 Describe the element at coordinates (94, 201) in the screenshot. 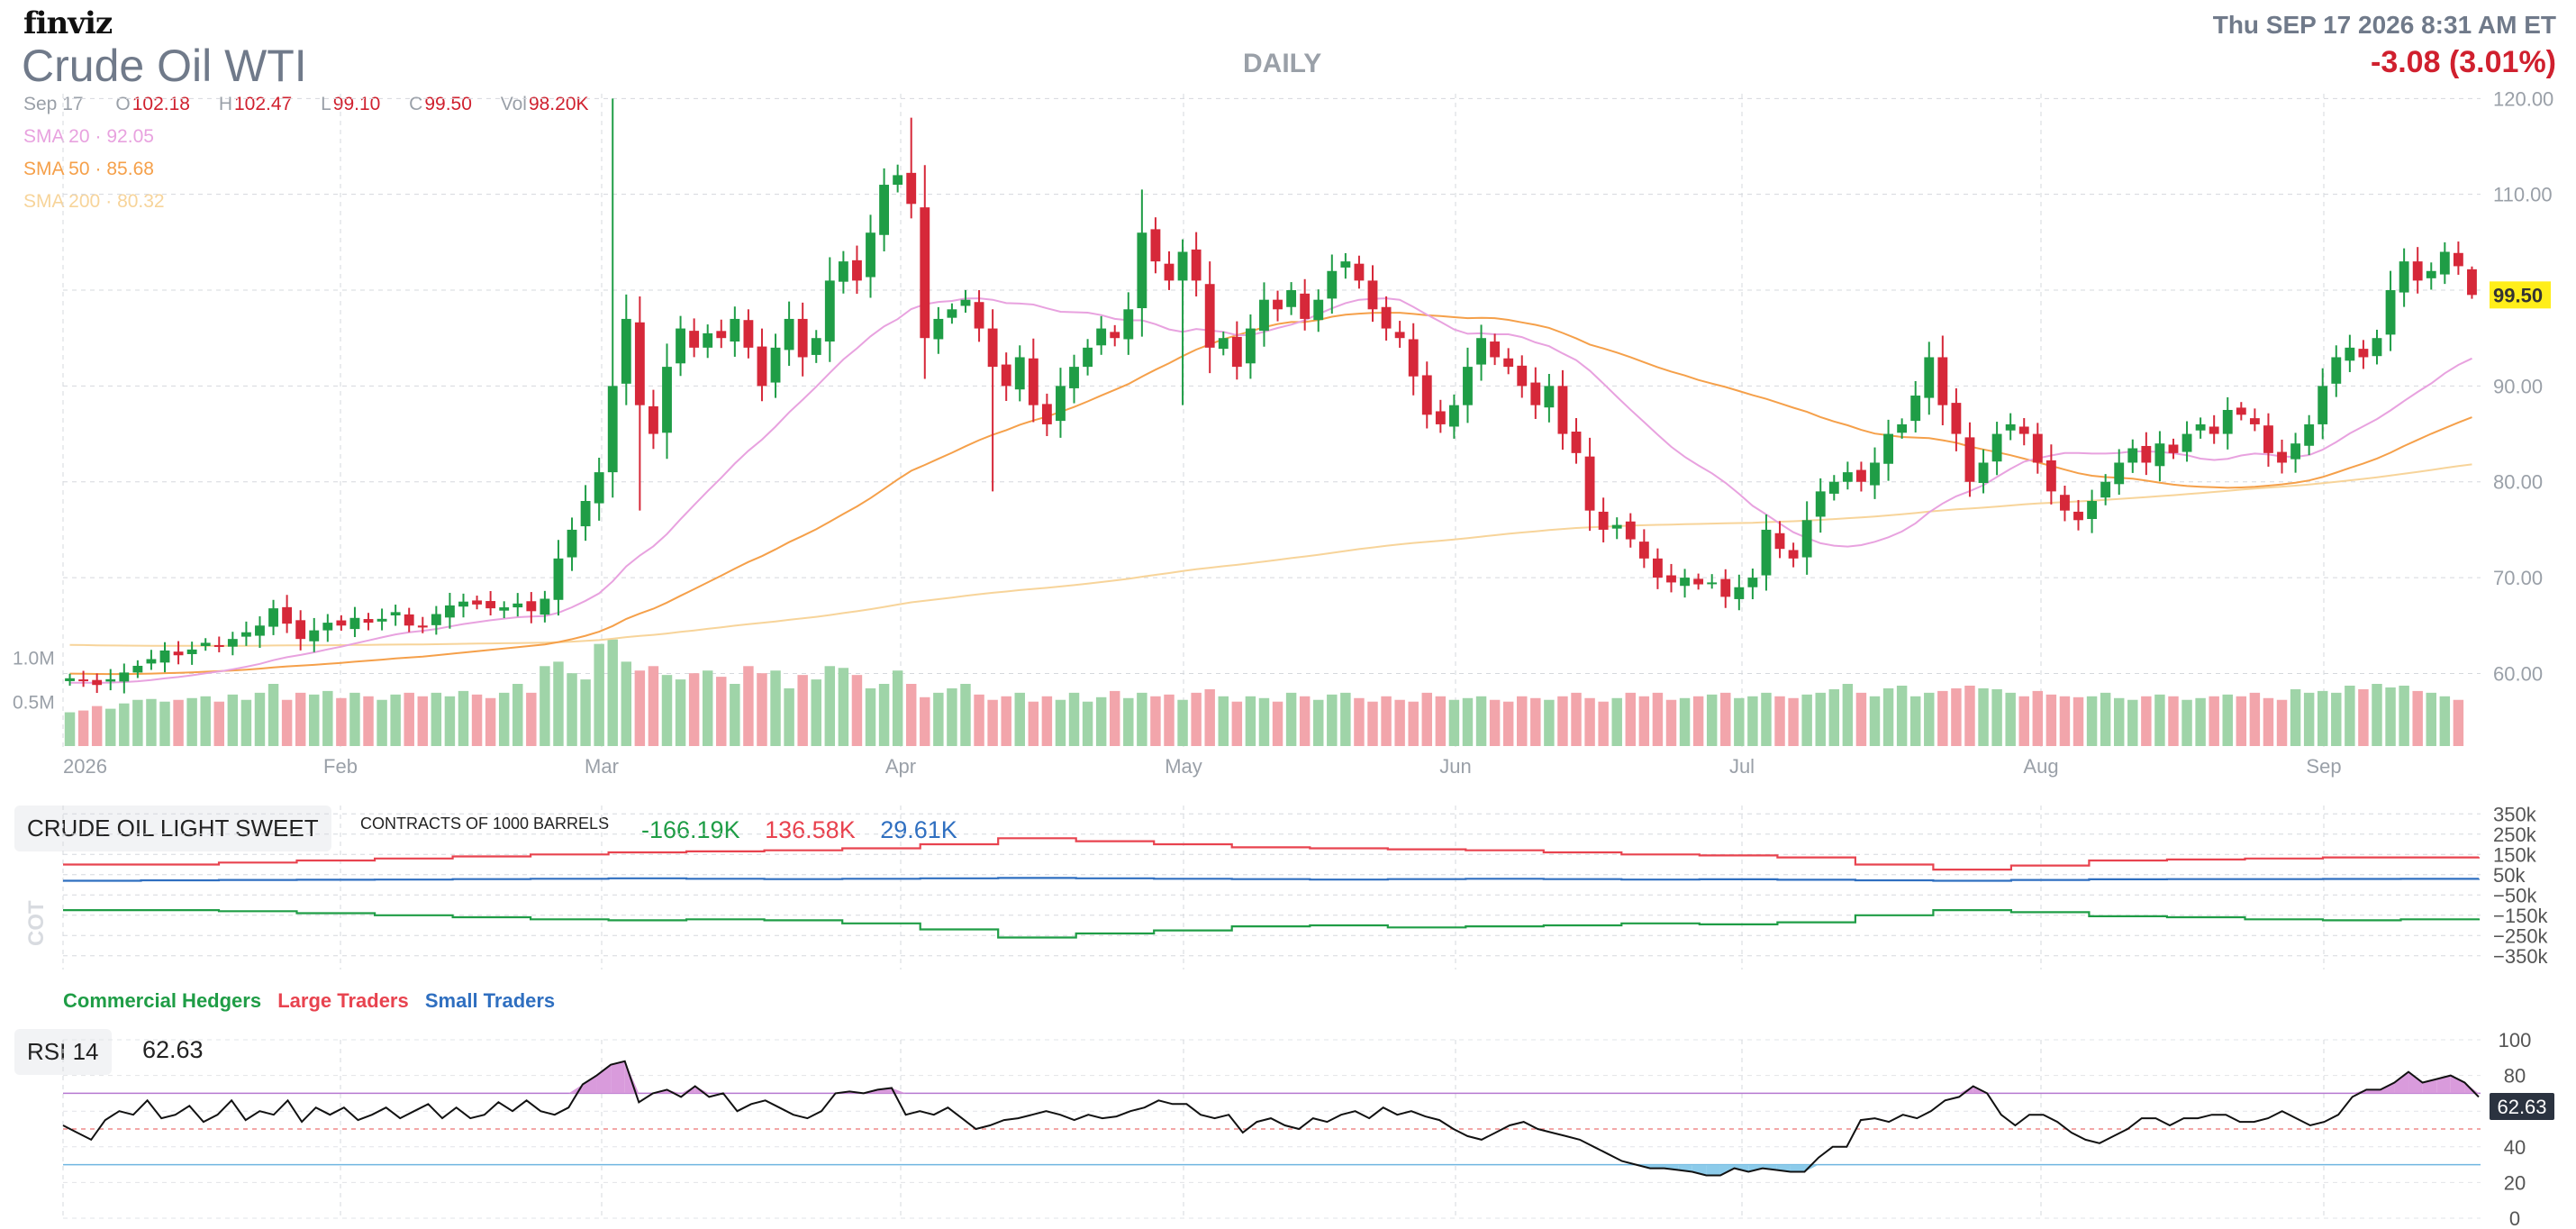

I see `sma200-legend: SMA 200 · 80.32` at that location.